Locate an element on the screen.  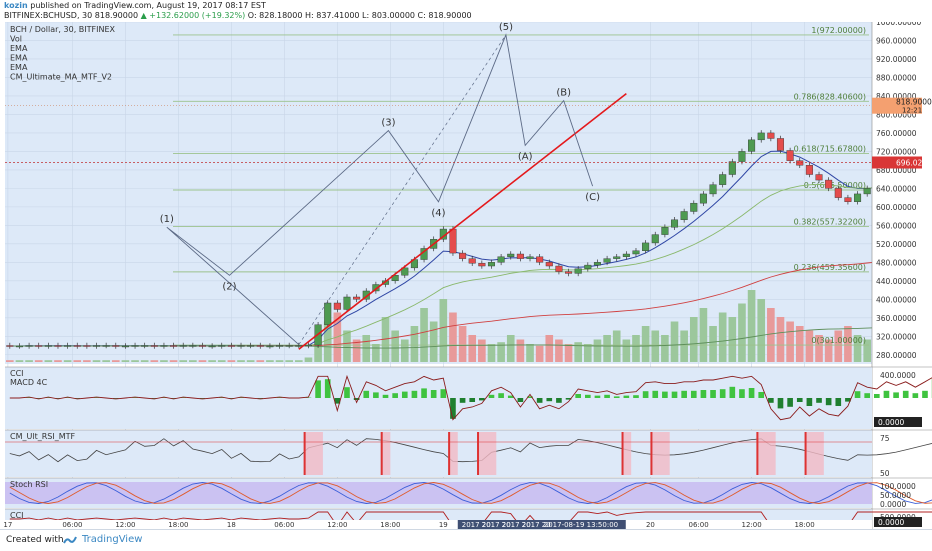
countdown-label: 12:21 is located at coordinates (912, 111).